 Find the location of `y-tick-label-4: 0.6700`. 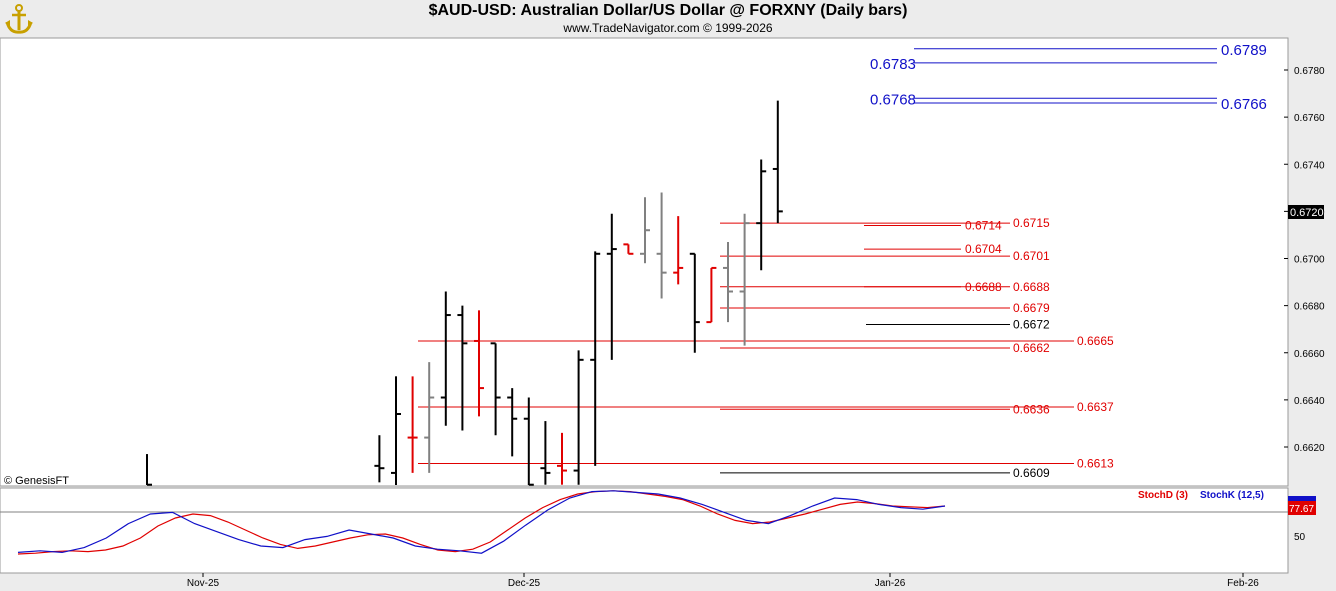

y-tick-label-4: 0.6700 is located at coordinates (1309, 260).